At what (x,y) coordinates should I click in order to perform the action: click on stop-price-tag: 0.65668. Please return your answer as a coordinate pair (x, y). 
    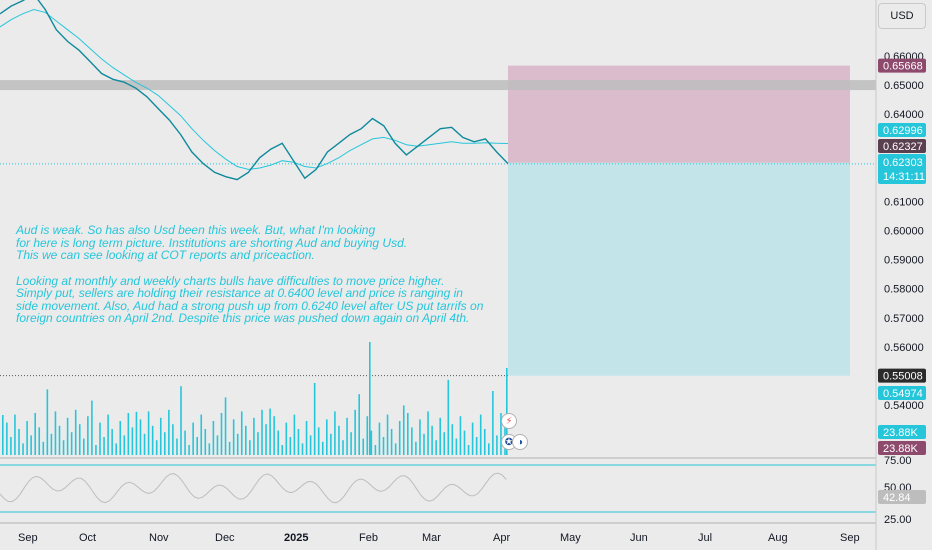
    Looking at the image, I should click on (903, 67).